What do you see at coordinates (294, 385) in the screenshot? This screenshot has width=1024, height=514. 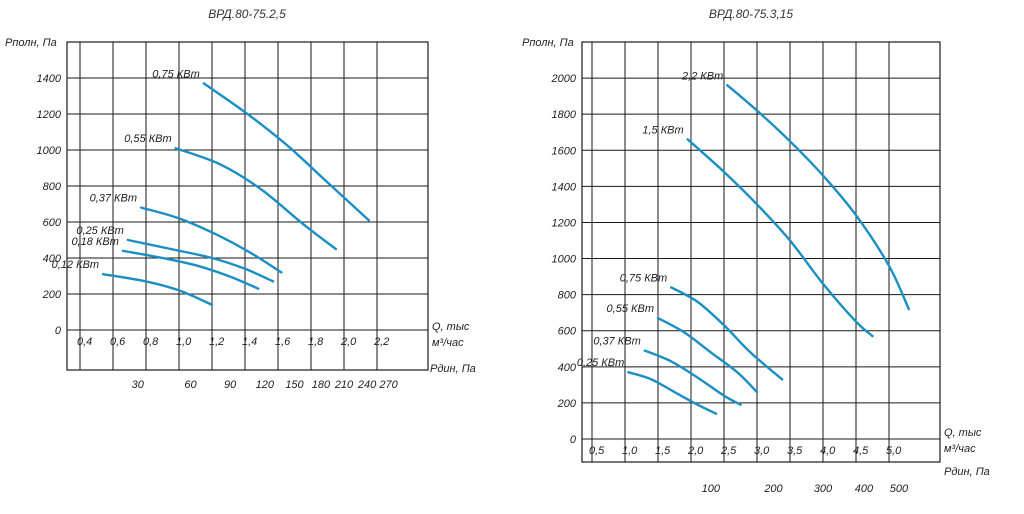 I see `x2-tick-label: 150` at bounding box center [294, 385].